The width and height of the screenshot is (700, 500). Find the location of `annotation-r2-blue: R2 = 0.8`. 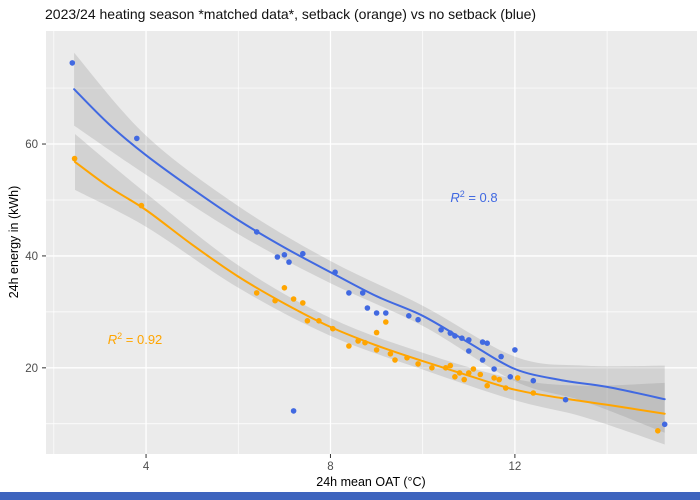

annotation-r2-blue: R2 = 0.8 is located at coordinates (473, 197).